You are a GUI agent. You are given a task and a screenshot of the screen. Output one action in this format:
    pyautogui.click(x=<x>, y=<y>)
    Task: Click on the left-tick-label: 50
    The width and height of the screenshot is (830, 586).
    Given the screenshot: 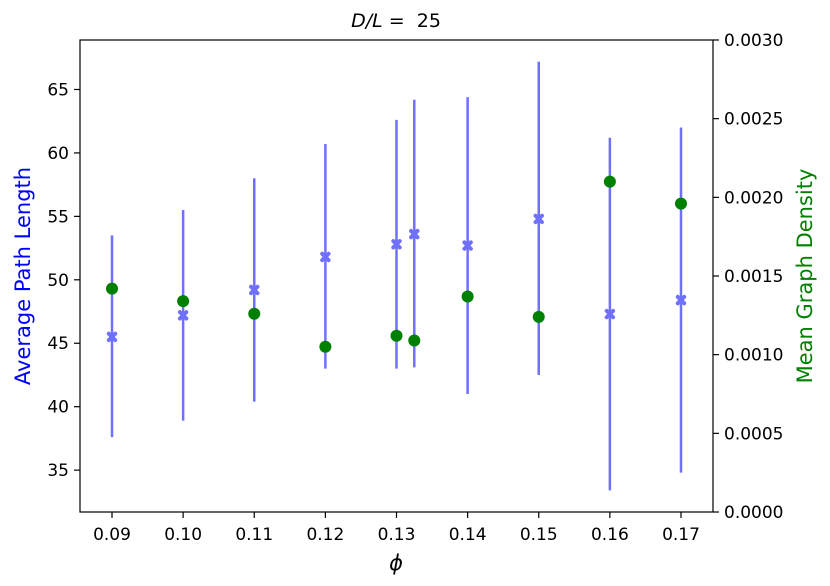 What is the action you would take?
    pyautogui.click(x=58, y=281)
    